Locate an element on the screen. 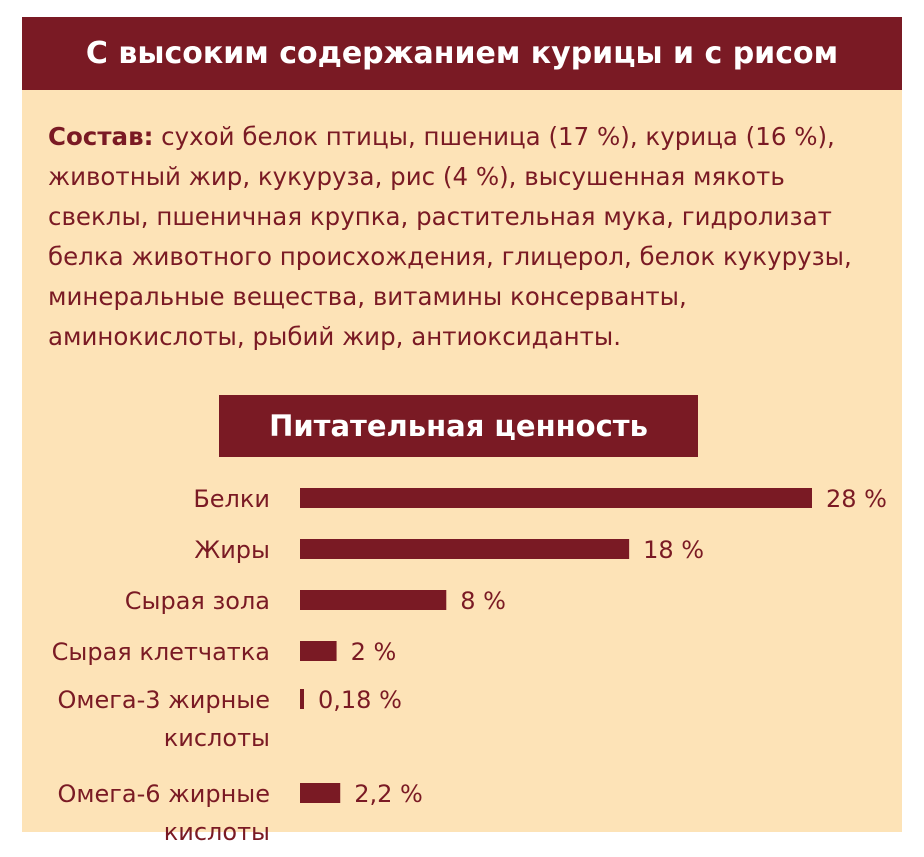 This screenshot has width=924, height=857. value-label-2: 8 % is located at coordinates (483, 601).